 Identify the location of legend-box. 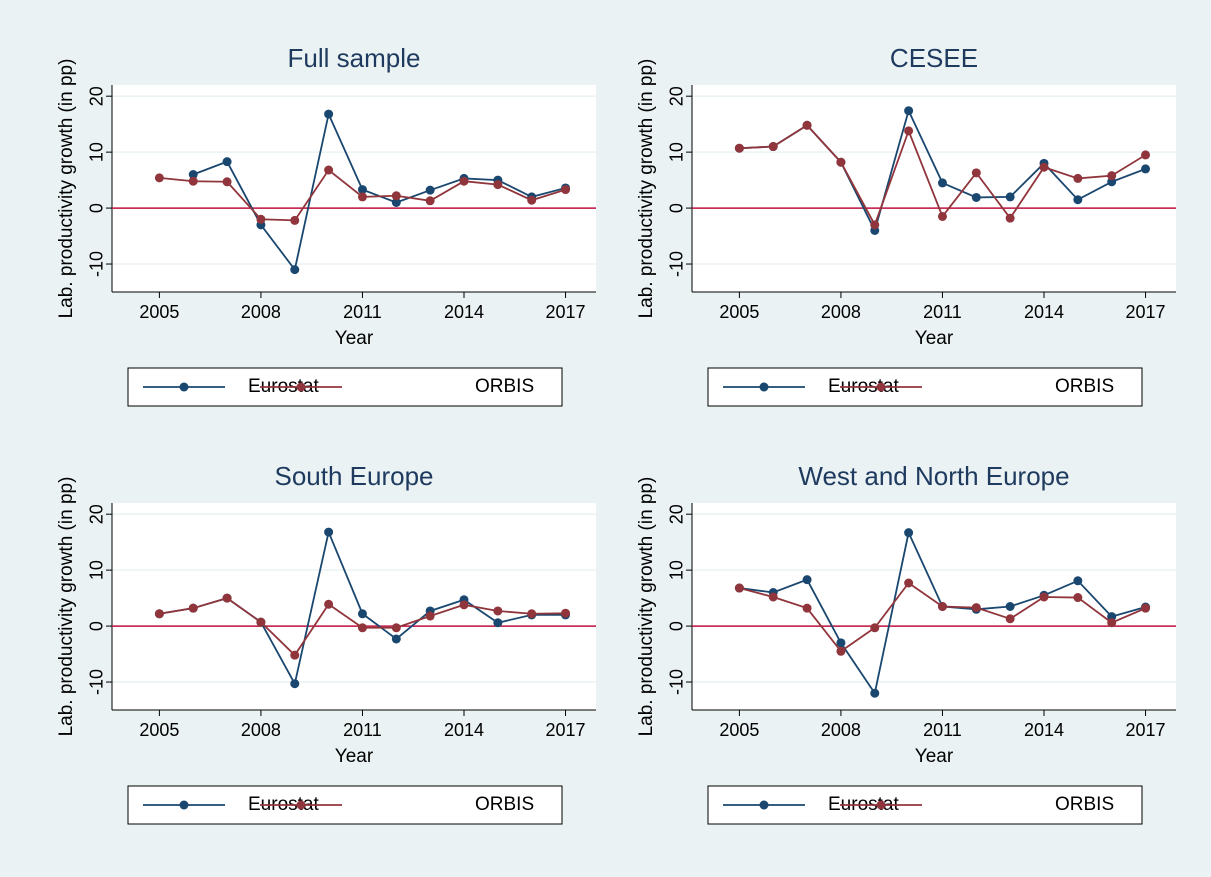
(345, 805).